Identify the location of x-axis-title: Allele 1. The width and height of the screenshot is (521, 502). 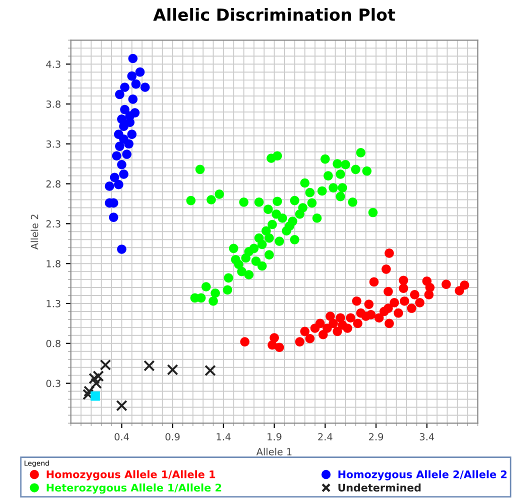
(274, 452).